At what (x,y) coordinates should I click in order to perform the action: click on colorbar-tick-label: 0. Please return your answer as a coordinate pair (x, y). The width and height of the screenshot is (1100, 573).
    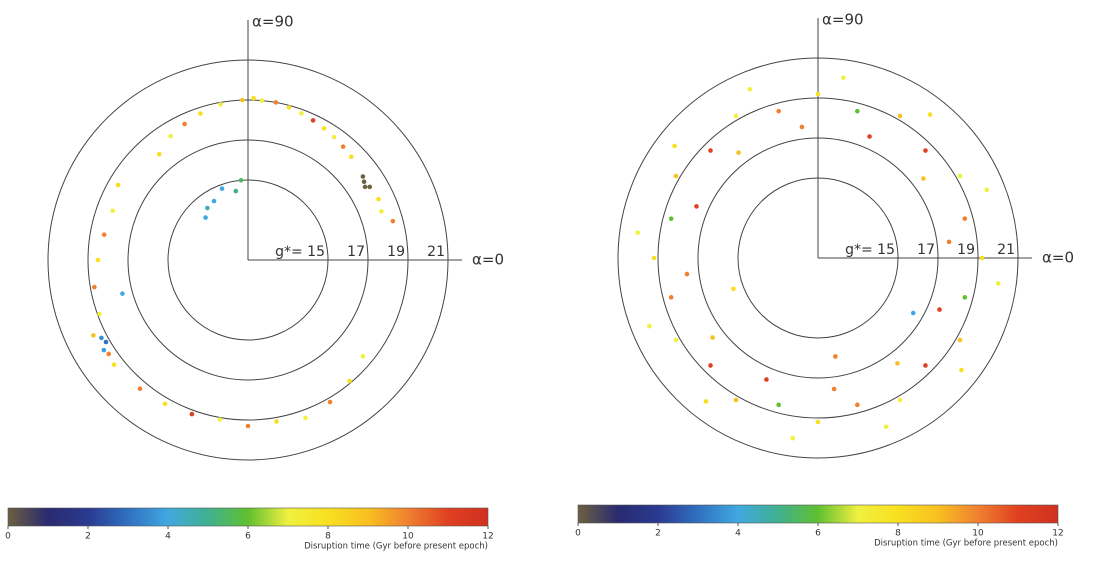
    Looking at the image, I should click on (578, 534).